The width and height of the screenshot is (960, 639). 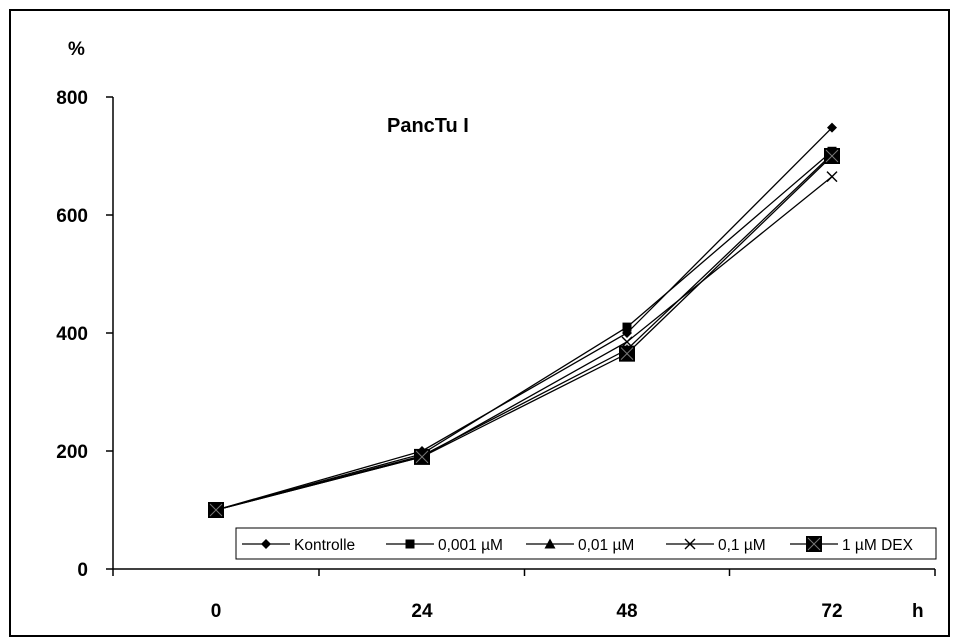 I want to click on x-tick-label: 0, so click(x=216, y=611).